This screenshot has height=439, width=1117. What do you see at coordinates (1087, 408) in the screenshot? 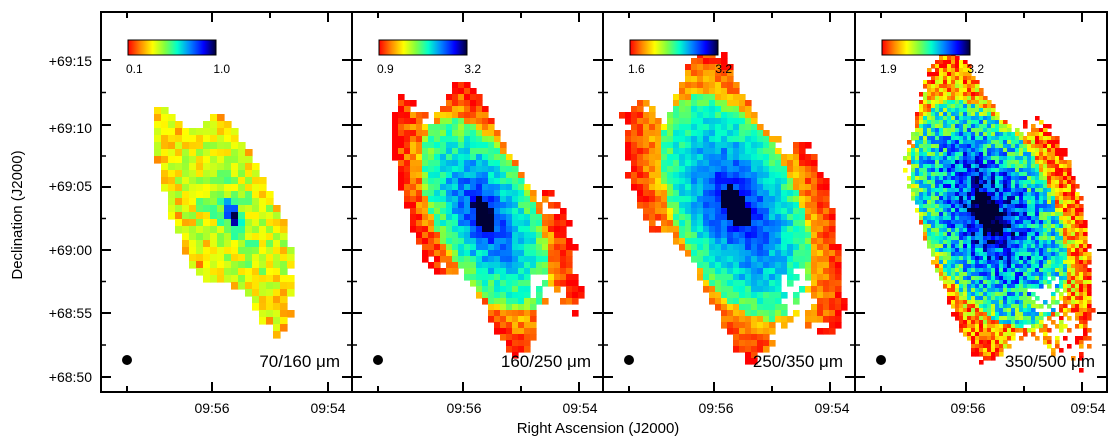
I see `x-tick-label: 09:54` at bounding box center [1087, 408].